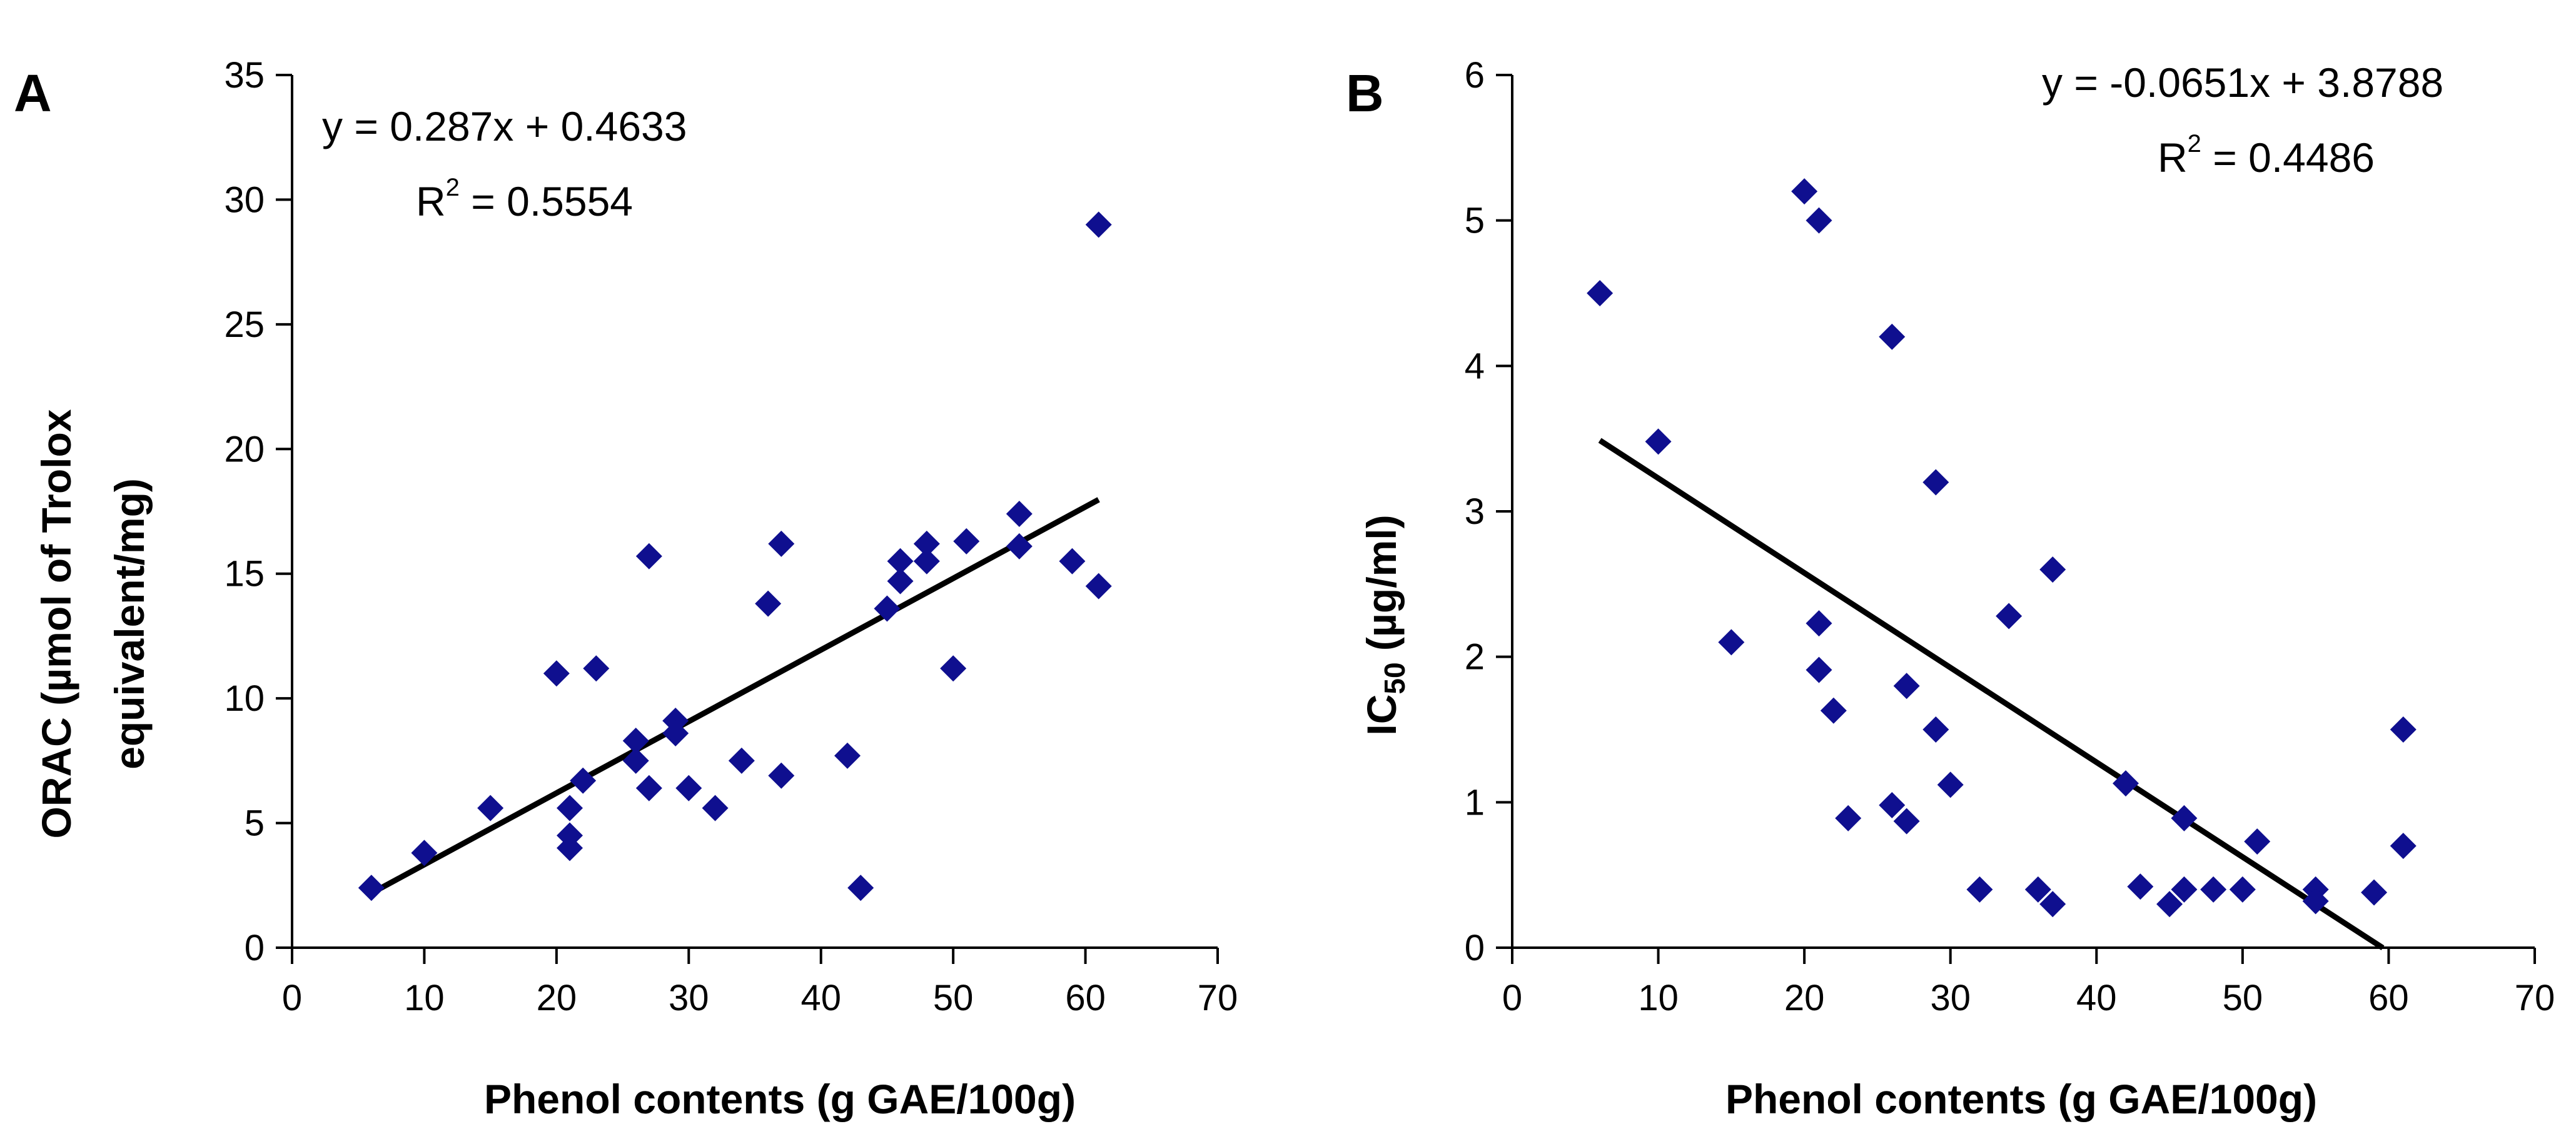 This screenshot has width=2576, height=1139. What do you see at coordinates (2243, 998) in the screenshot?
I see `panel-b-x-tick-label: 50` at bounding box center [2243, 998].